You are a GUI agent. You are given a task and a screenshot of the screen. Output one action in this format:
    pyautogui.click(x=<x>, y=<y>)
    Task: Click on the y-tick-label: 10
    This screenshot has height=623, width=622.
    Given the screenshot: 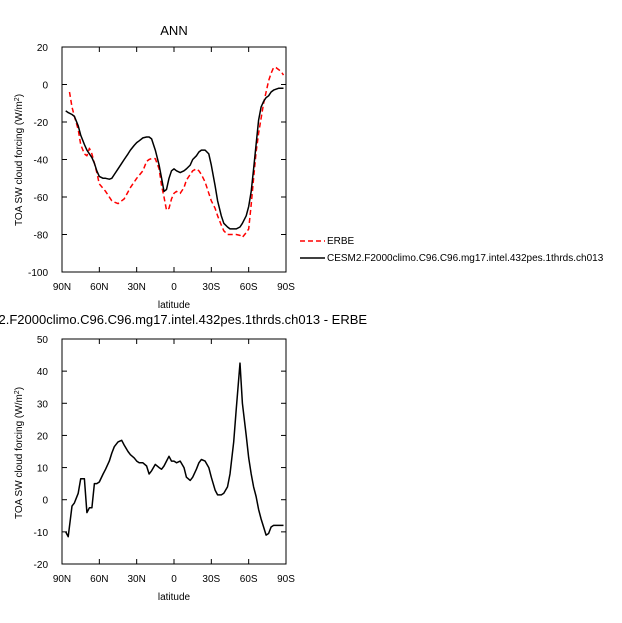 What is the action you would take?
    pyautogui.click(x=43, y=469)
    